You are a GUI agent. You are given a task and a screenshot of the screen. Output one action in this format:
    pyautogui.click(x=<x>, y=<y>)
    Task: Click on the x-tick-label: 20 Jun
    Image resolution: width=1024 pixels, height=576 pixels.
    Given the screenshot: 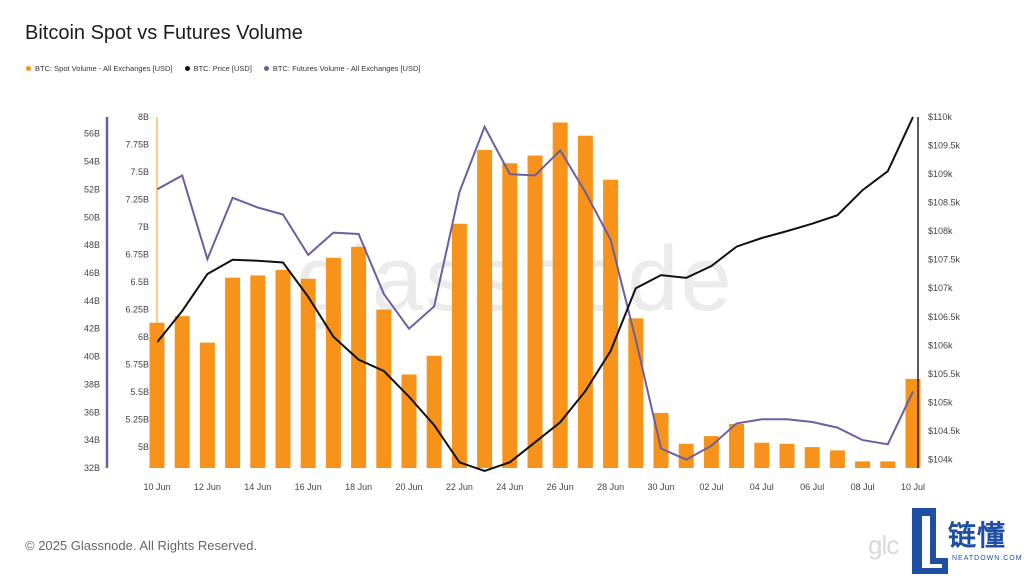 What is the action you would take?
    pyautogui.click(x=408, y=487)
    